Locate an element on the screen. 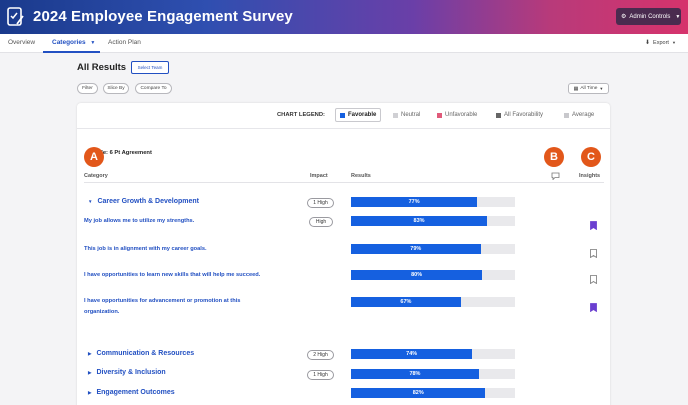 The height and width of the screenshot is (405, 688). legend-average: Average is located at coordinates (579, 115).